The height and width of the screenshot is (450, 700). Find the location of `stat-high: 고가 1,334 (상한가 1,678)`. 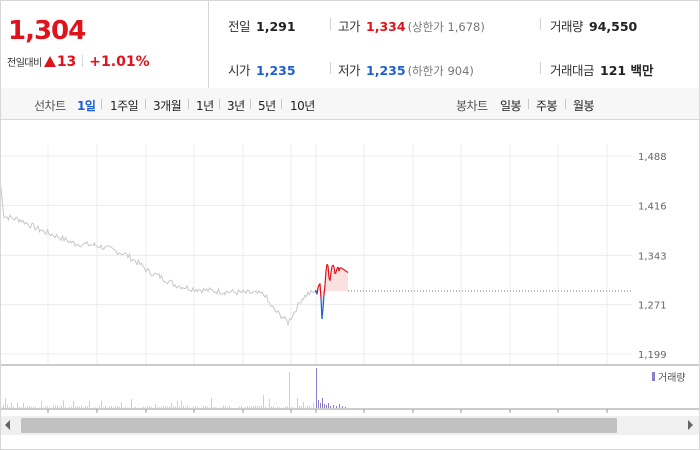

stat-high: 고가 1,334 (상한가 1,678) is located at coordinates (411, 25).